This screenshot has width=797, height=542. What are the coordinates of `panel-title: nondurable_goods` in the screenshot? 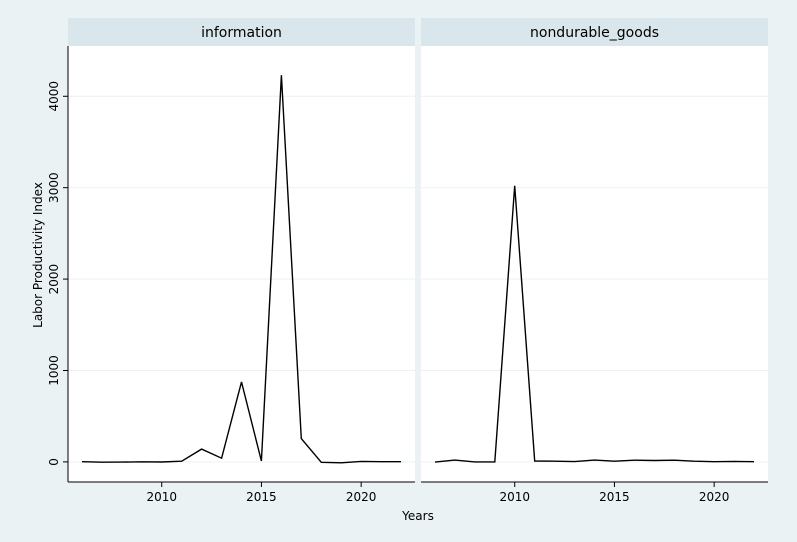 It's located at (594, 33).